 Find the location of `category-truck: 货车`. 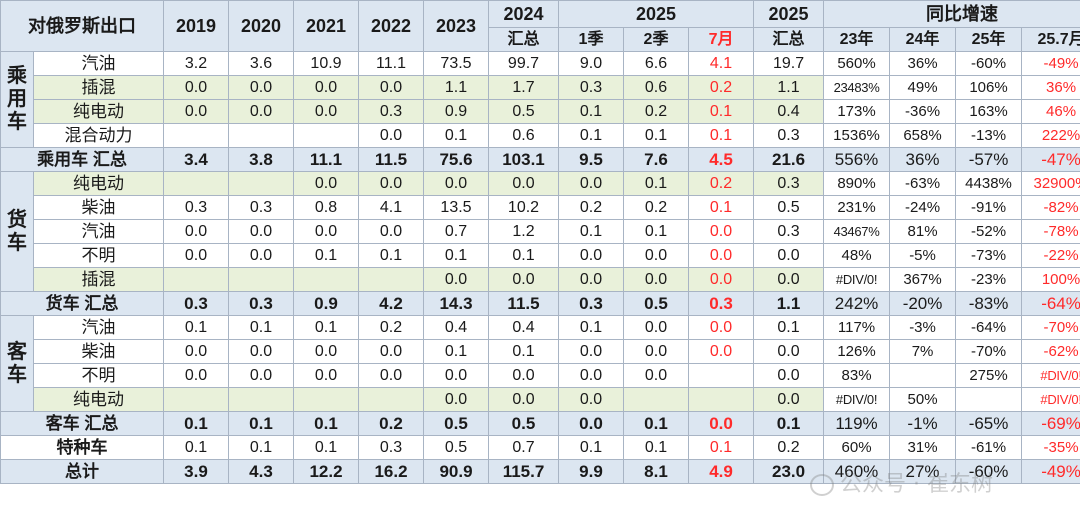

category-truck: 货车 is located at coordinates (17, 231).